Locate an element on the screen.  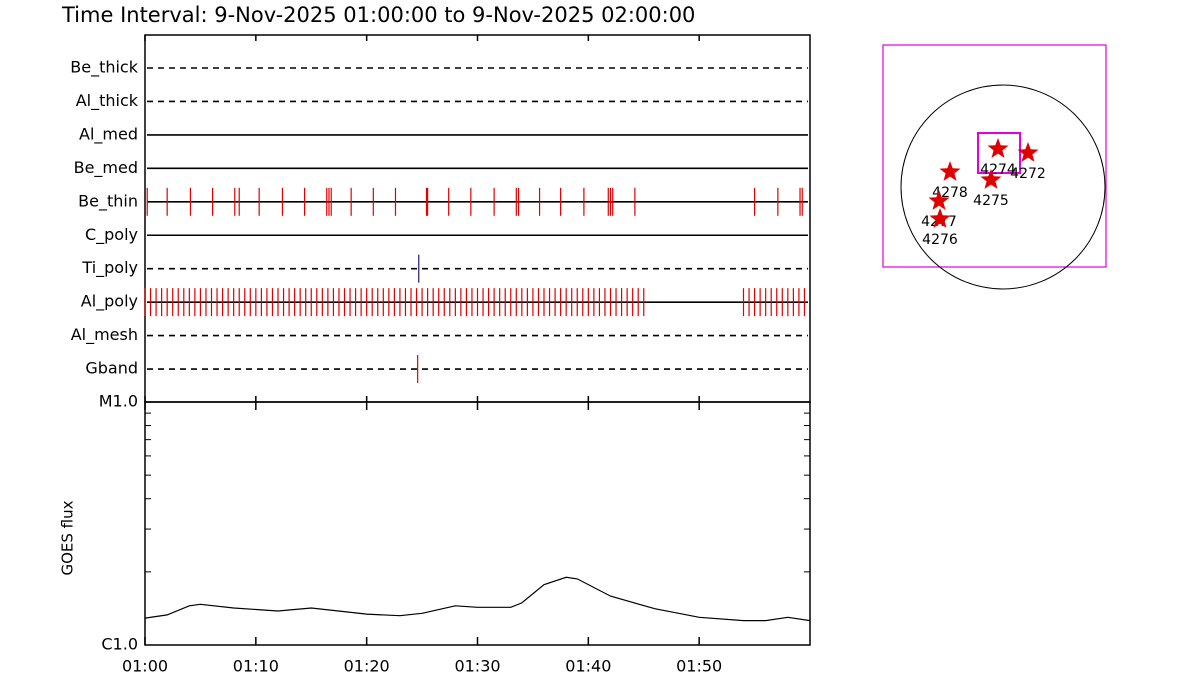
x-tick-label: 01:30 is located at coordinates (477, 666).